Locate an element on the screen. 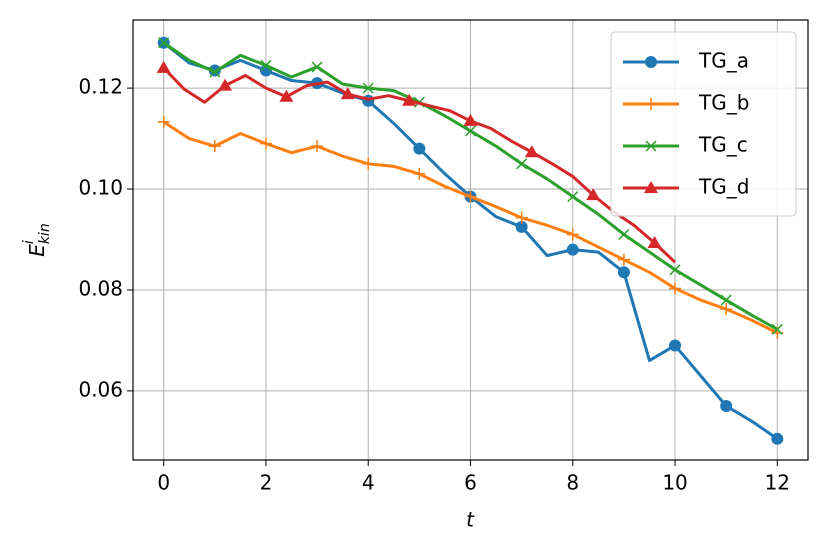 Image resolution: width=830 pixels, height=551 pixels. y-label-sup: i is located at coordinates (29, 242).